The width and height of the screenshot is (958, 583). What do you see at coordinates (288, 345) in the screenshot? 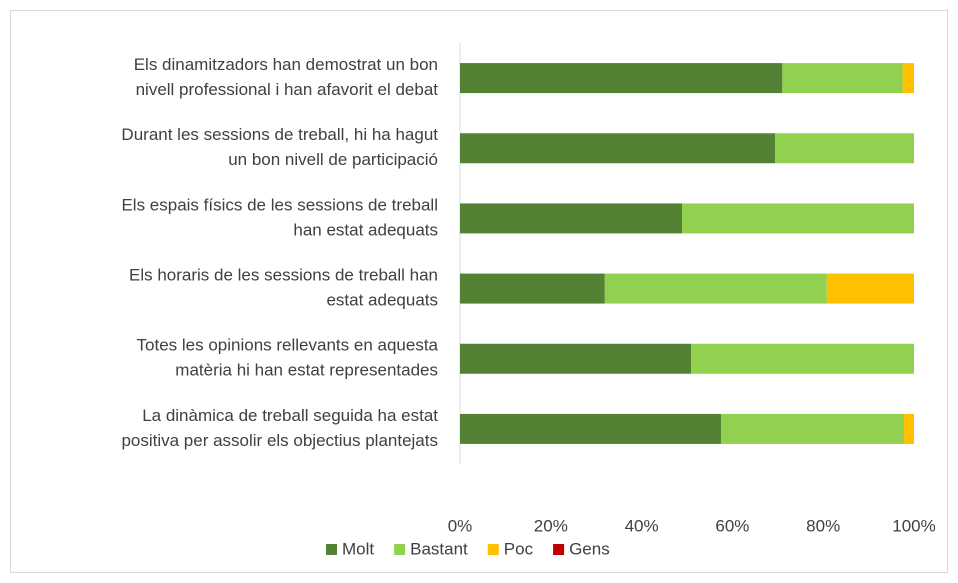
I see `category-label: Totes les opinions rellevants en aquesta` at bounding box center [288, 345].